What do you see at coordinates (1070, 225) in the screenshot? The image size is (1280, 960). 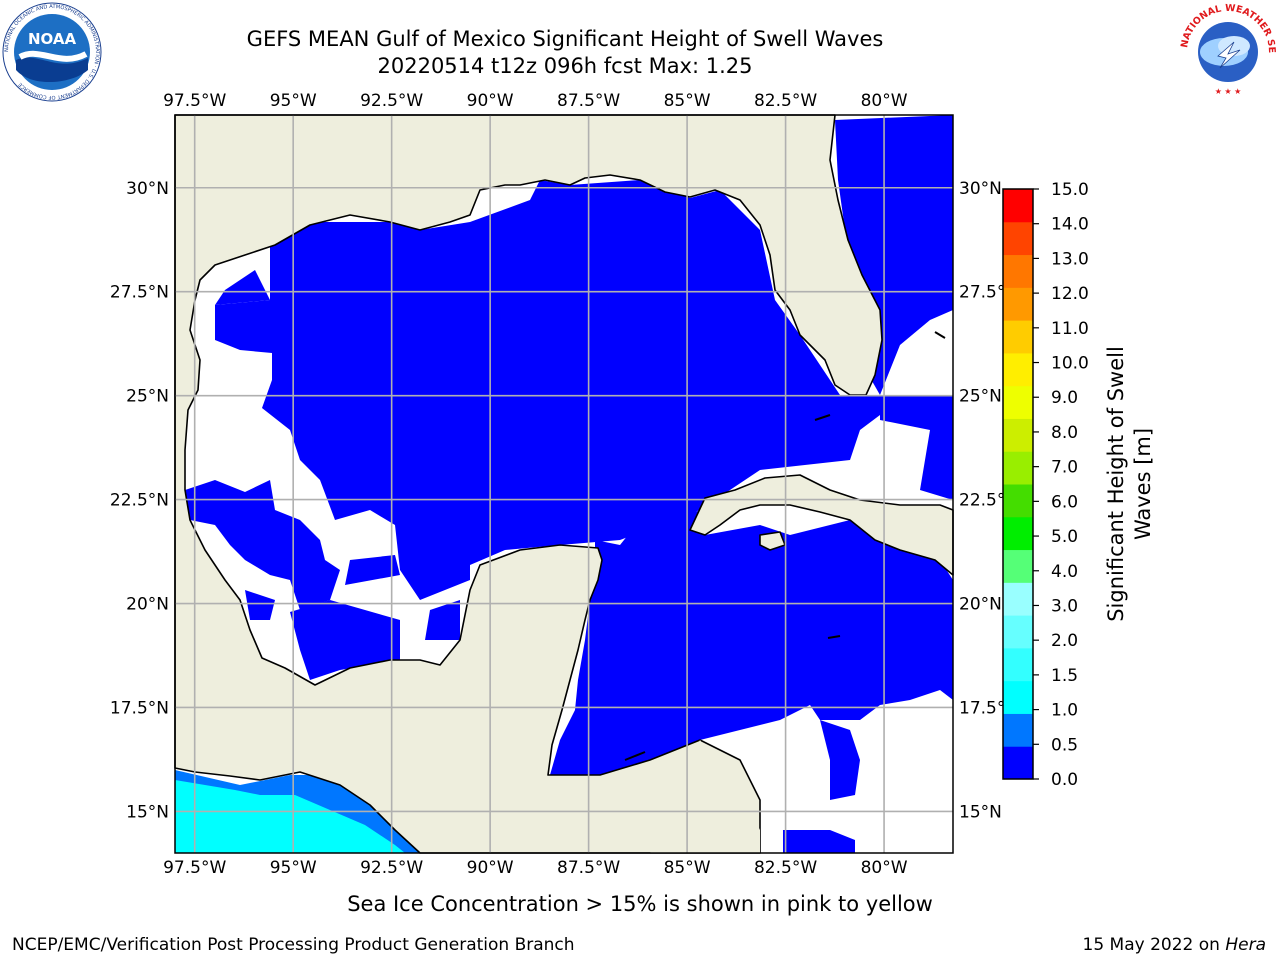 I see `colorbar-tick-label: 14.0` at bounding box center [1070, 225].